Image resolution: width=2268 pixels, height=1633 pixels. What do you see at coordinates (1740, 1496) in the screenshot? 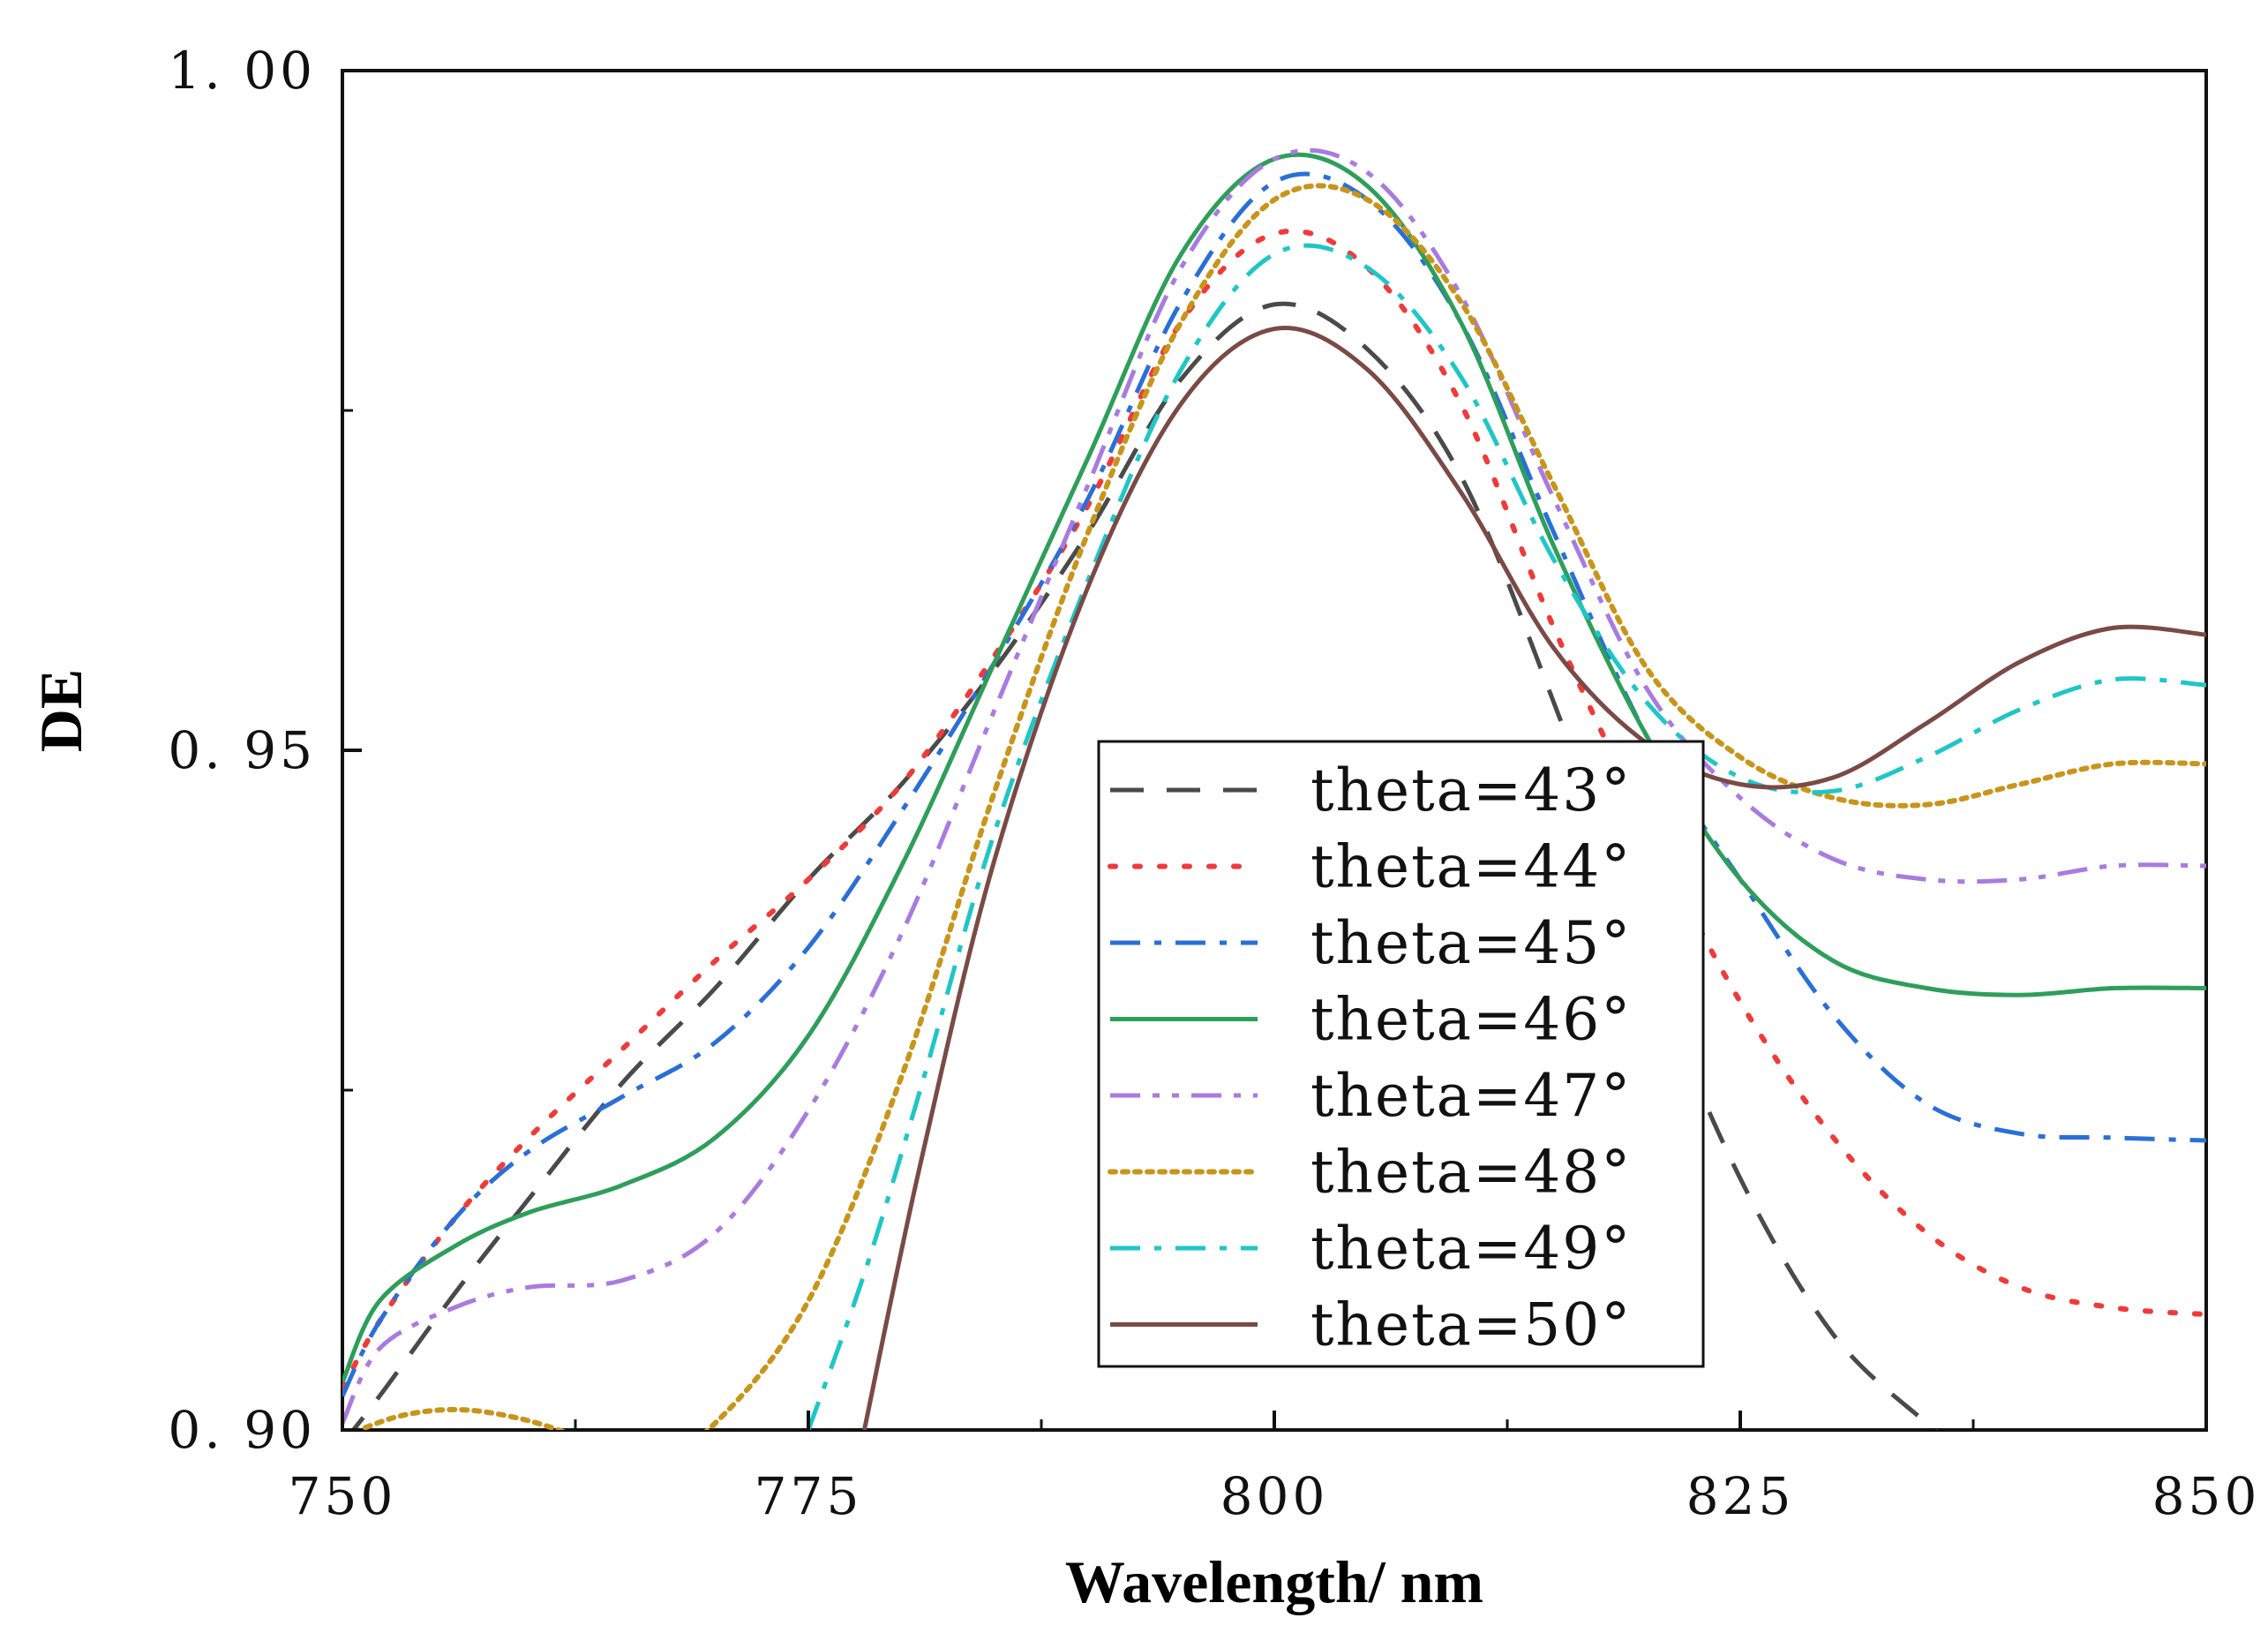
I see `x-tick-label: 825` at bounding box center [1740, 1496].